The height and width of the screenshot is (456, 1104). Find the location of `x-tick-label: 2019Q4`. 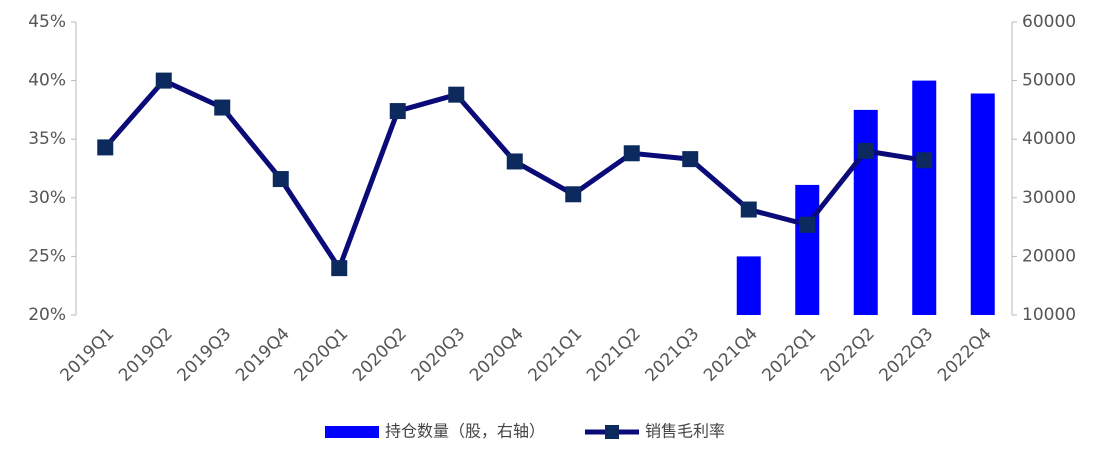

x-tick-label: 2019Q4 is located at coordinates (263, 355).